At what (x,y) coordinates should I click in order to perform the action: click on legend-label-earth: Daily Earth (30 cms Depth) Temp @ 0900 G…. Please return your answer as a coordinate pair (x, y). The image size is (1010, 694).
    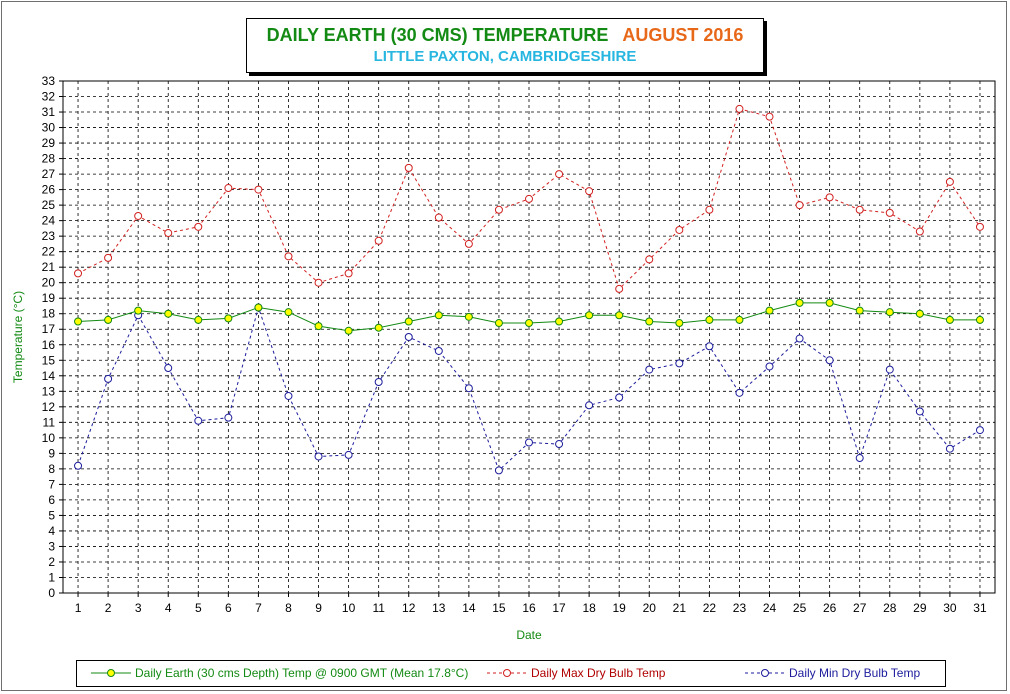
    Looking at the image, I should click on (302, 673).